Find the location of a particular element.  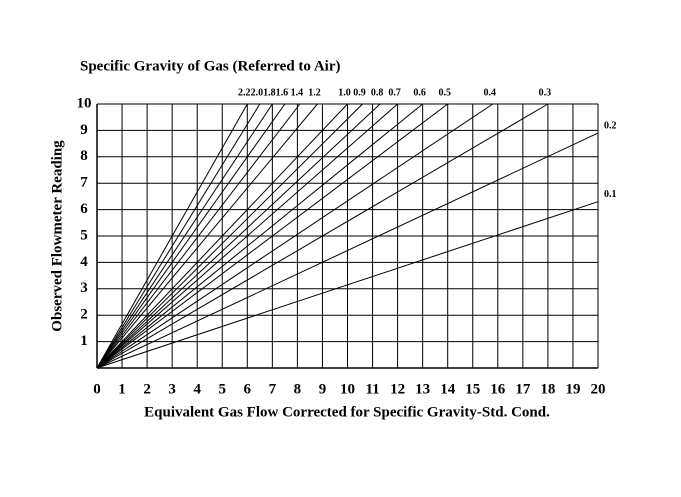

series-label: 0.7 is located at coordinates (394, 92).